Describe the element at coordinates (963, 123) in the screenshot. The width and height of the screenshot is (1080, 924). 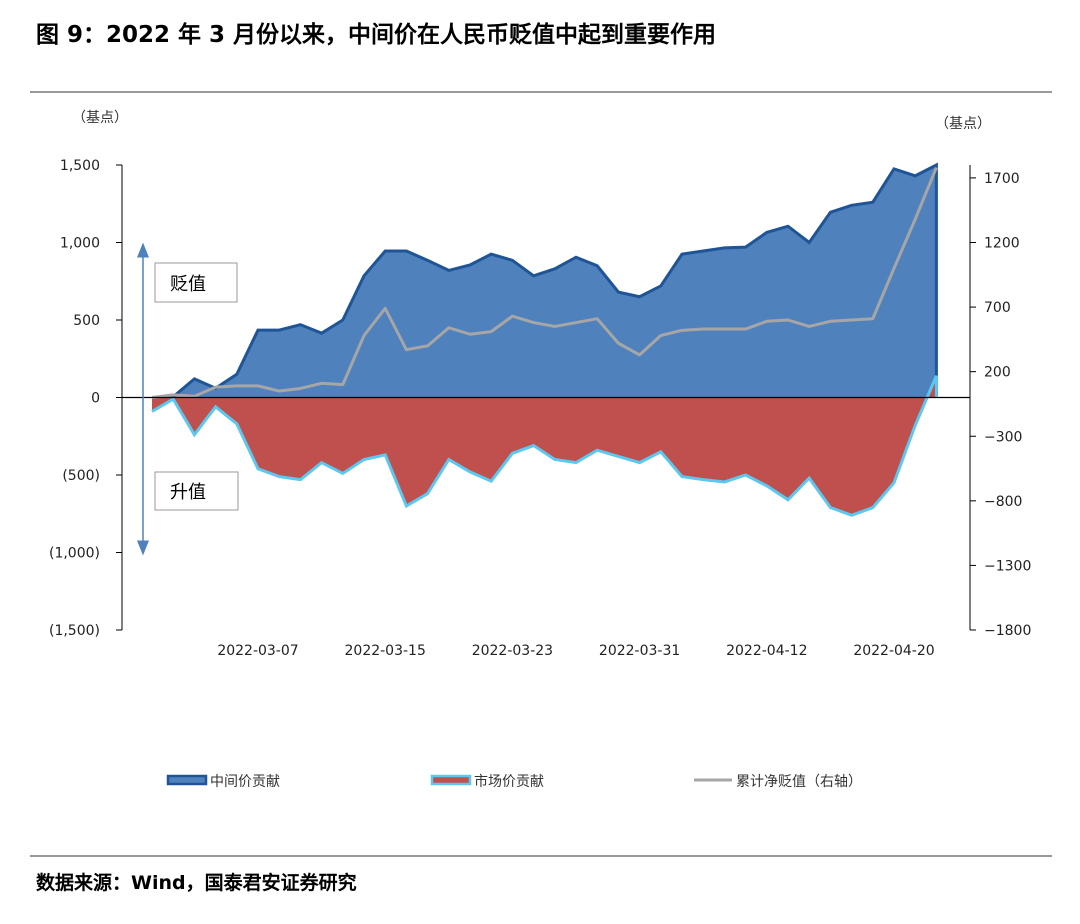
I see `y2-unit: （基点）` at that location.